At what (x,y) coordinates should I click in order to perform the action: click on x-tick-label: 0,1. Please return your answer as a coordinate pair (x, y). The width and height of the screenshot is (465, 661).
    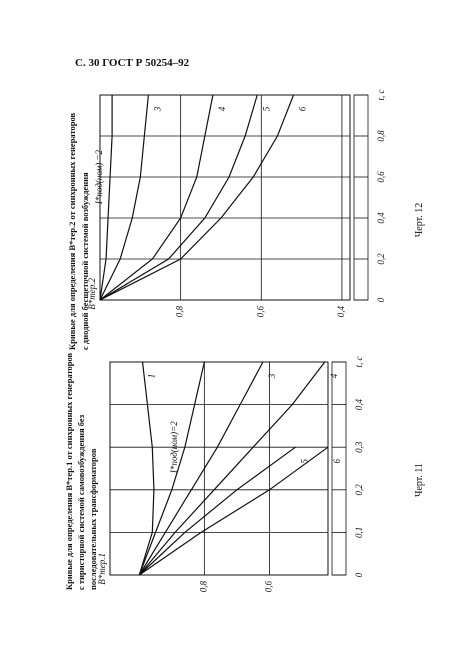
    Looking at the image, I should click on (359, 532).